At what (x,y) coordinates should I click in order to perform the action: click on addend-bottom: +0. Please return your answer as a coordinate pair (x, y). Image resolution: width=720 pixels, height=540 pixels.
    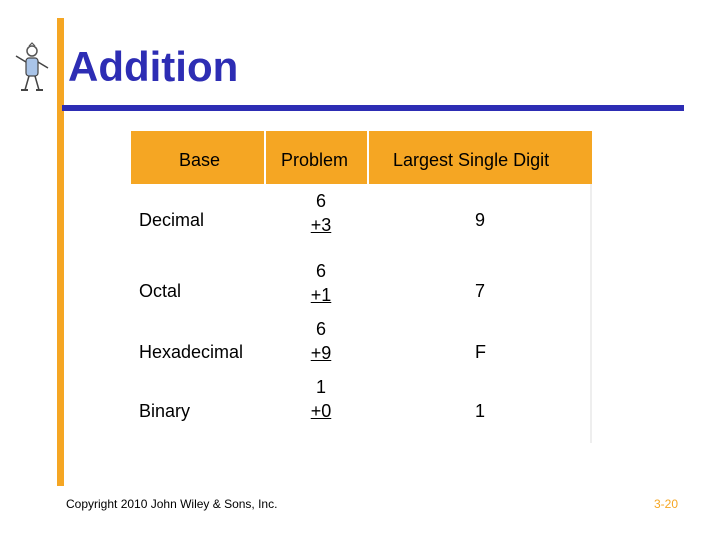
    Looking at the image, I should click on (321, 411).